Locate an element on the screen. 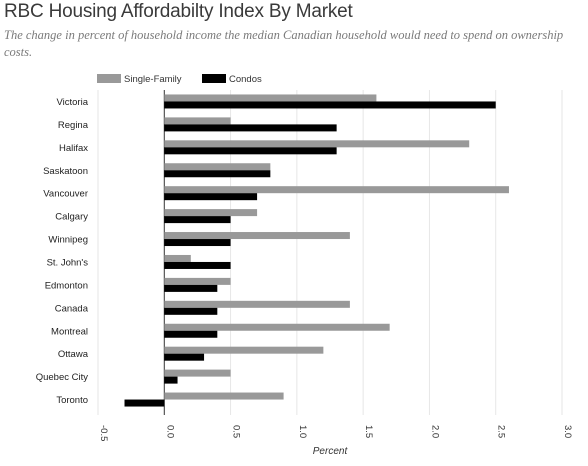 The height and width of the screenshot is (466, 588). category-label: Canada is located at coordinates (72, 308).